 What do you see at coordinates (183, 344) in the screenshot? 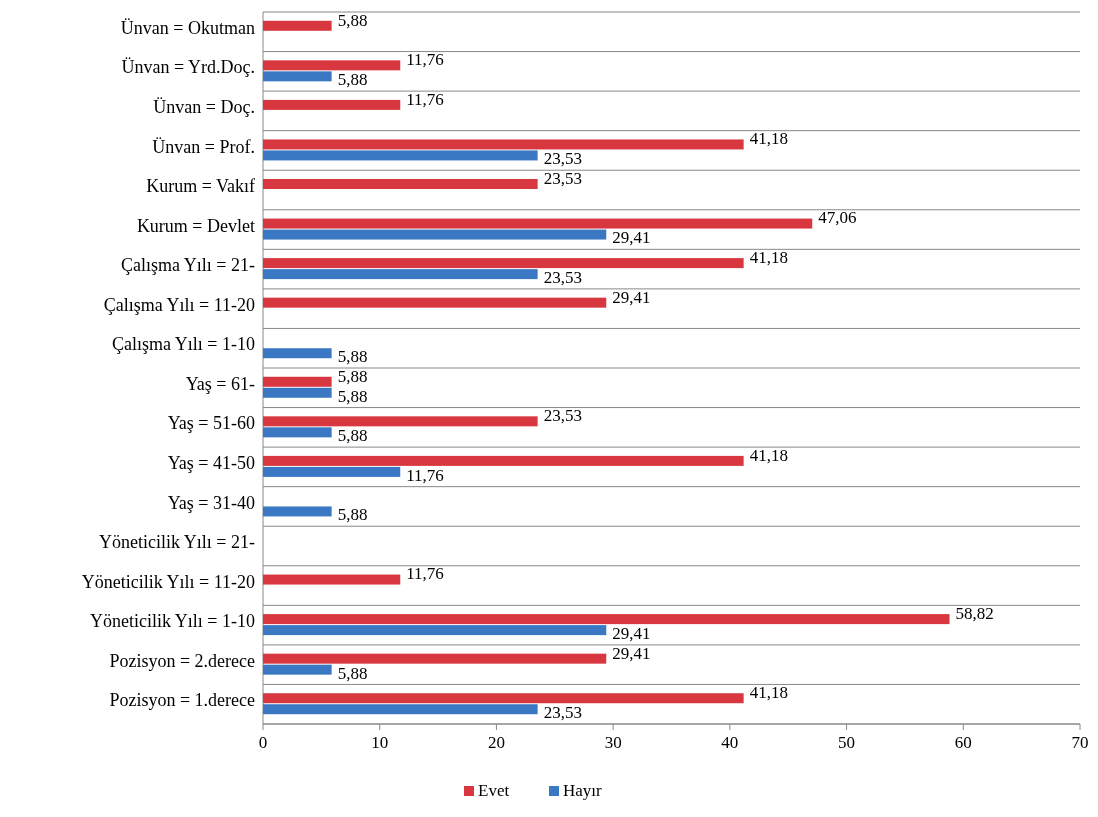
I see `y-tick-label: Çalışma Yılı = 1-10` at bounding box center [183, 344].